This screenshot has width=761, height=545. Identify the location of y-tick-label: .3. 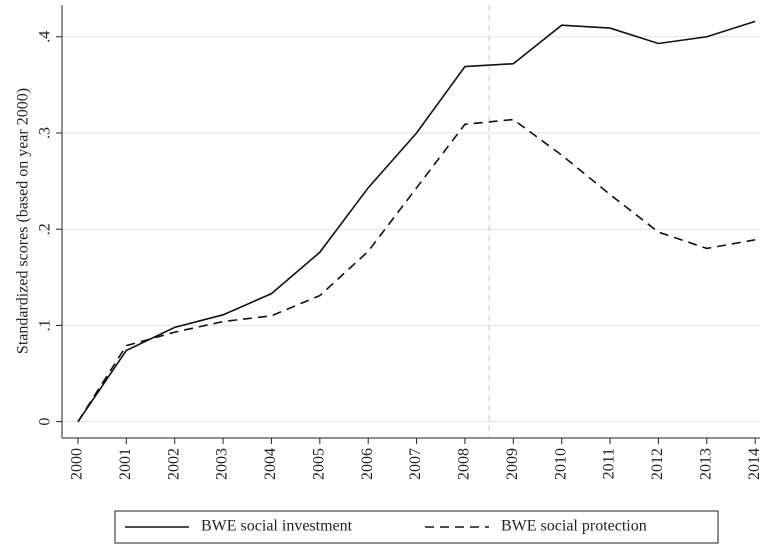
(45, 133).